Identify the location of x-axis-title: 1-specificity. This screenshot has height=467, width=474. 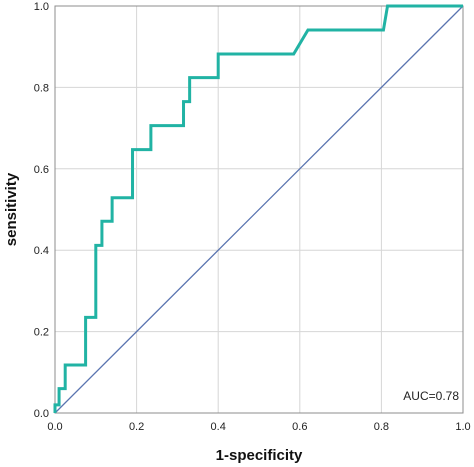
(259, 455).